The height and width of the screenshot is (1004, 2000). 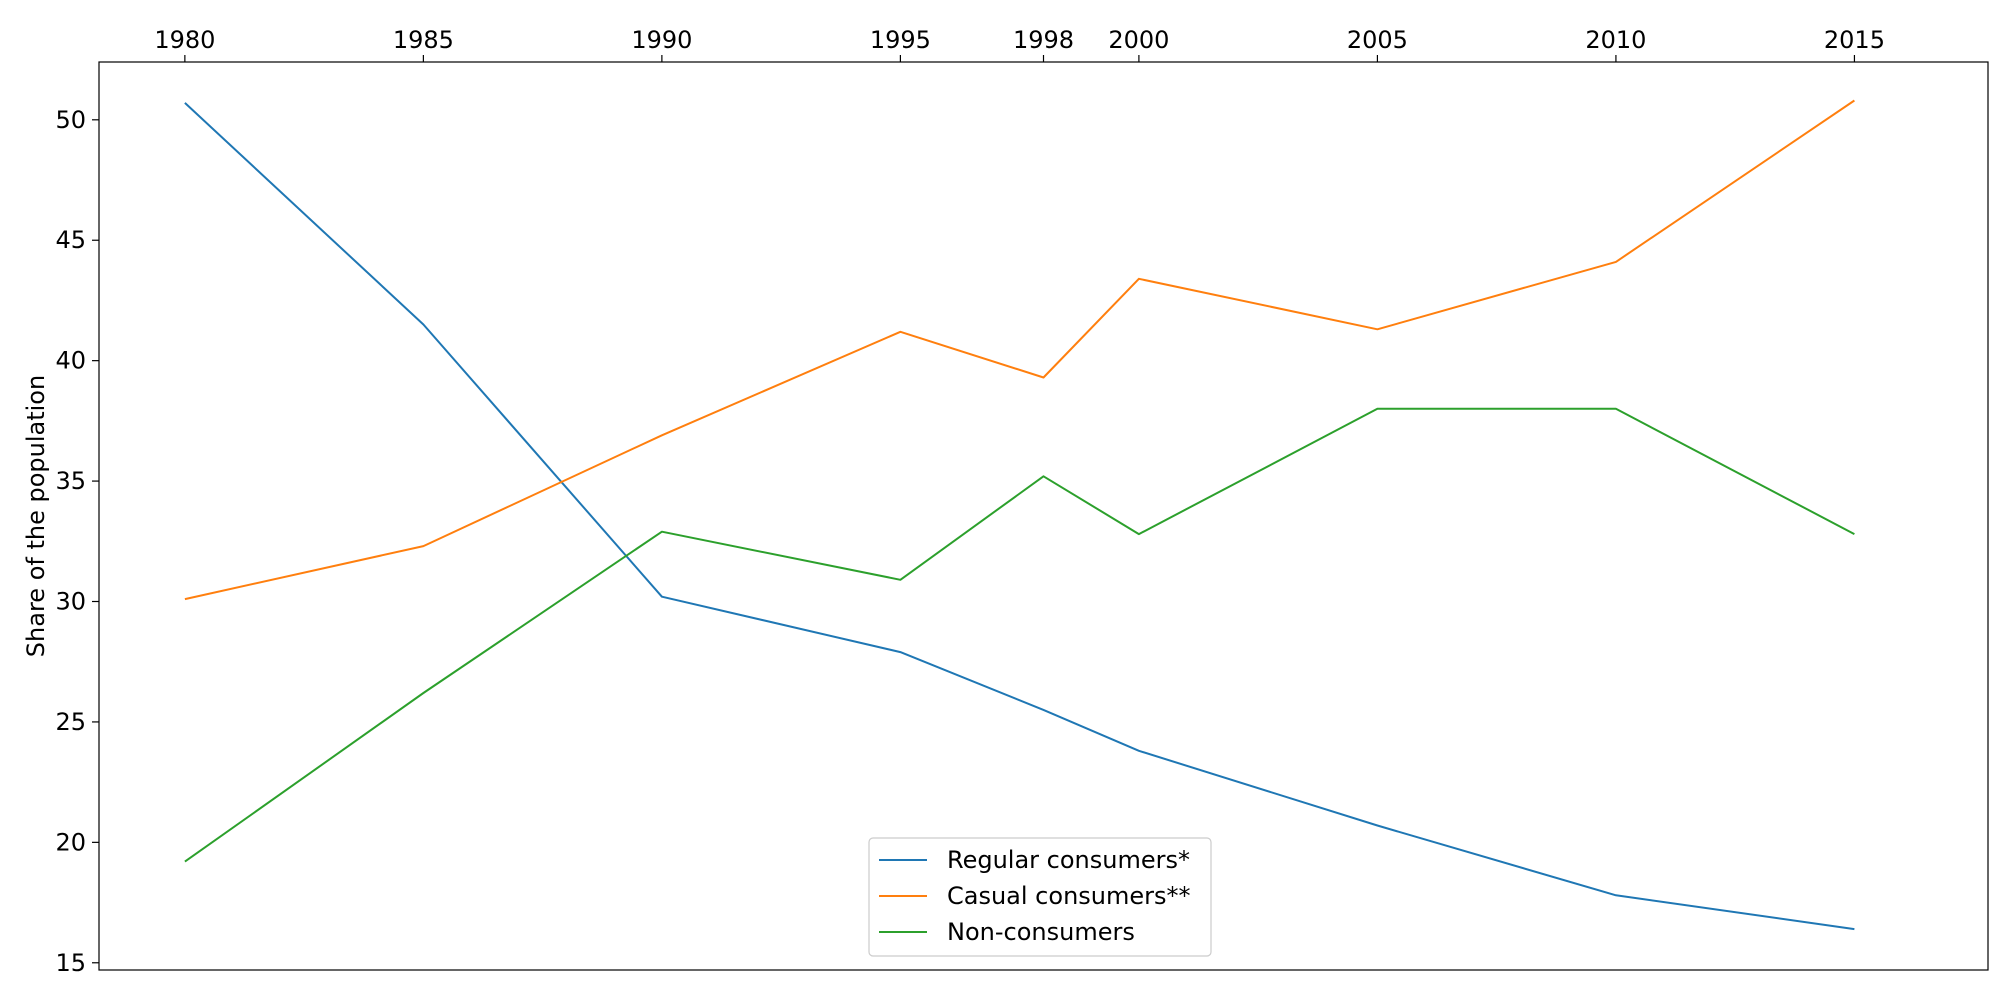 I want to click on y-axis-label: Share of the population, so click(x=36, y=516).